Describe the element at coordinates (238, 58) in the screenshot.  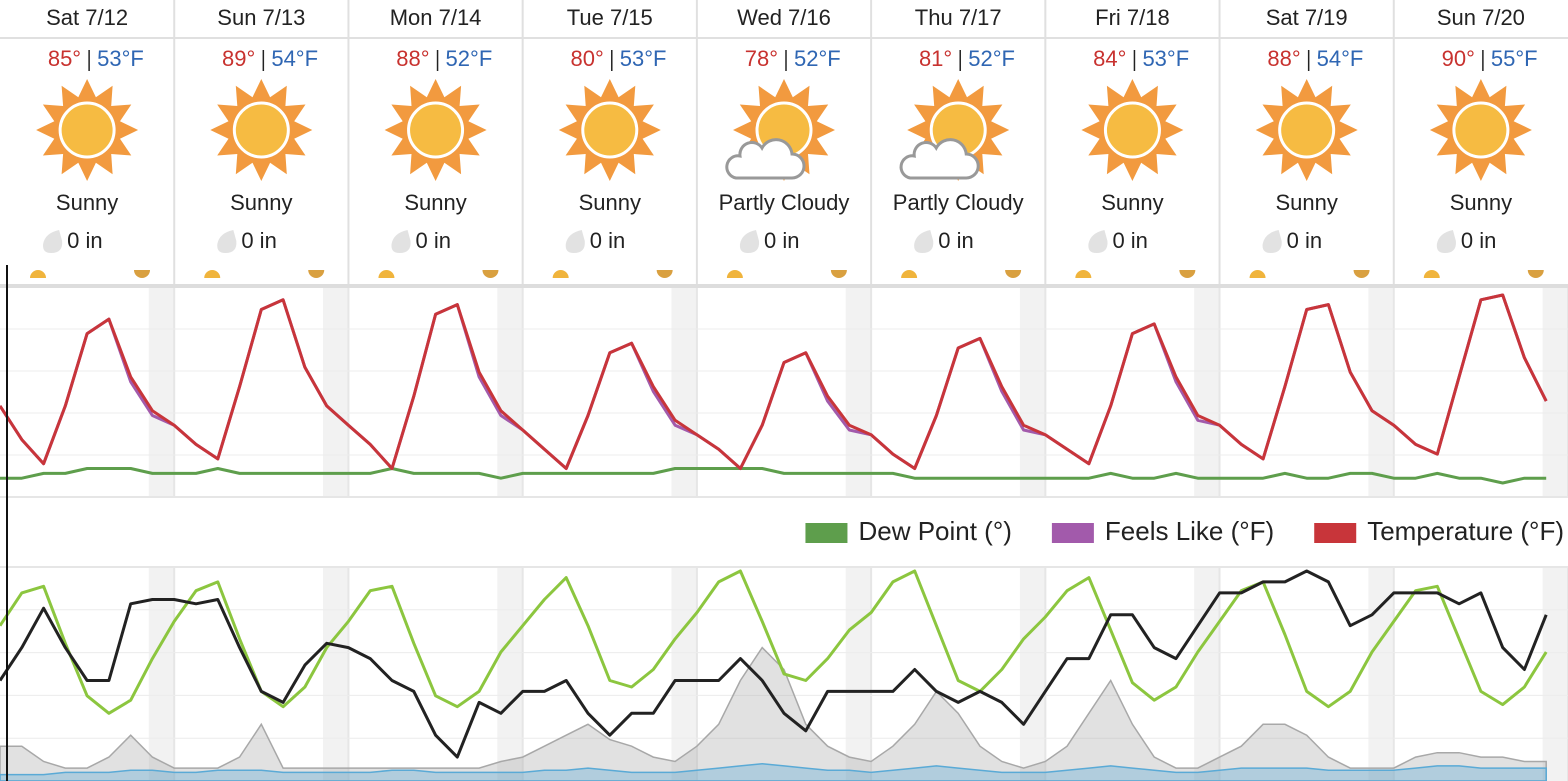
I see `high-temp: 89°` at that location.